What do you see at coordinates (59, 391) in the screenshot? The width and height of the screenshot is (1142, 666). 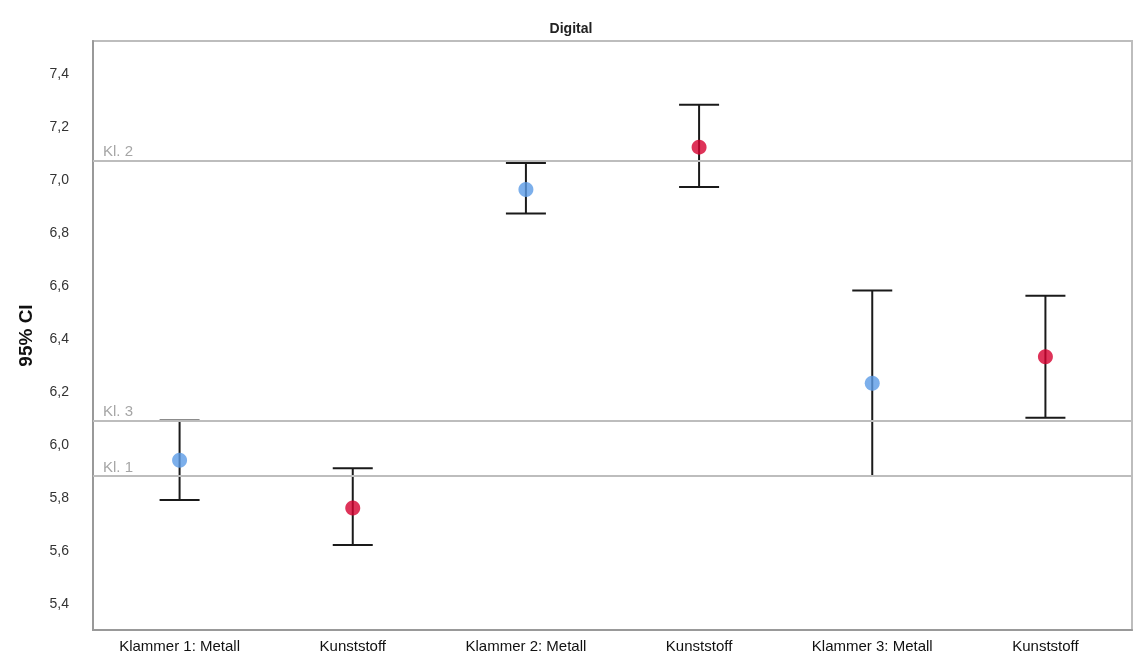 I see `y-tick-label: 6,2` at bounding box center [59, 391].